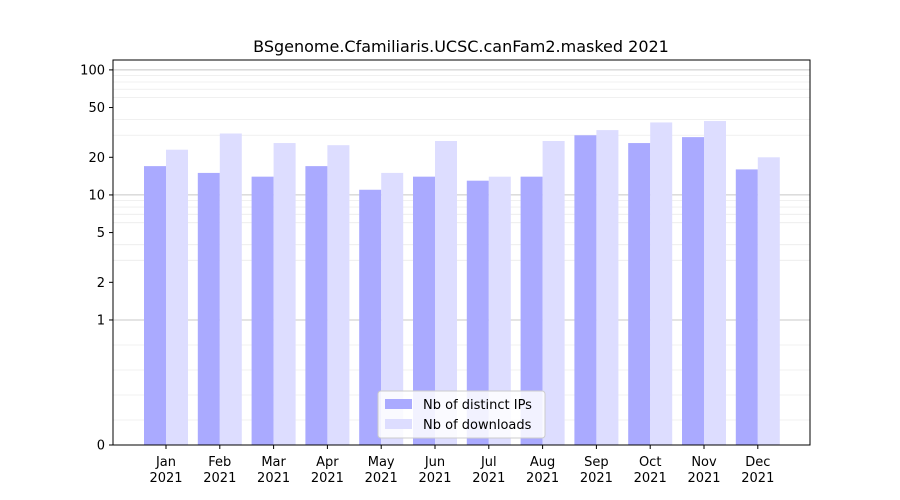  I want to click on x-tick-label-month: May, so click(381, 462).